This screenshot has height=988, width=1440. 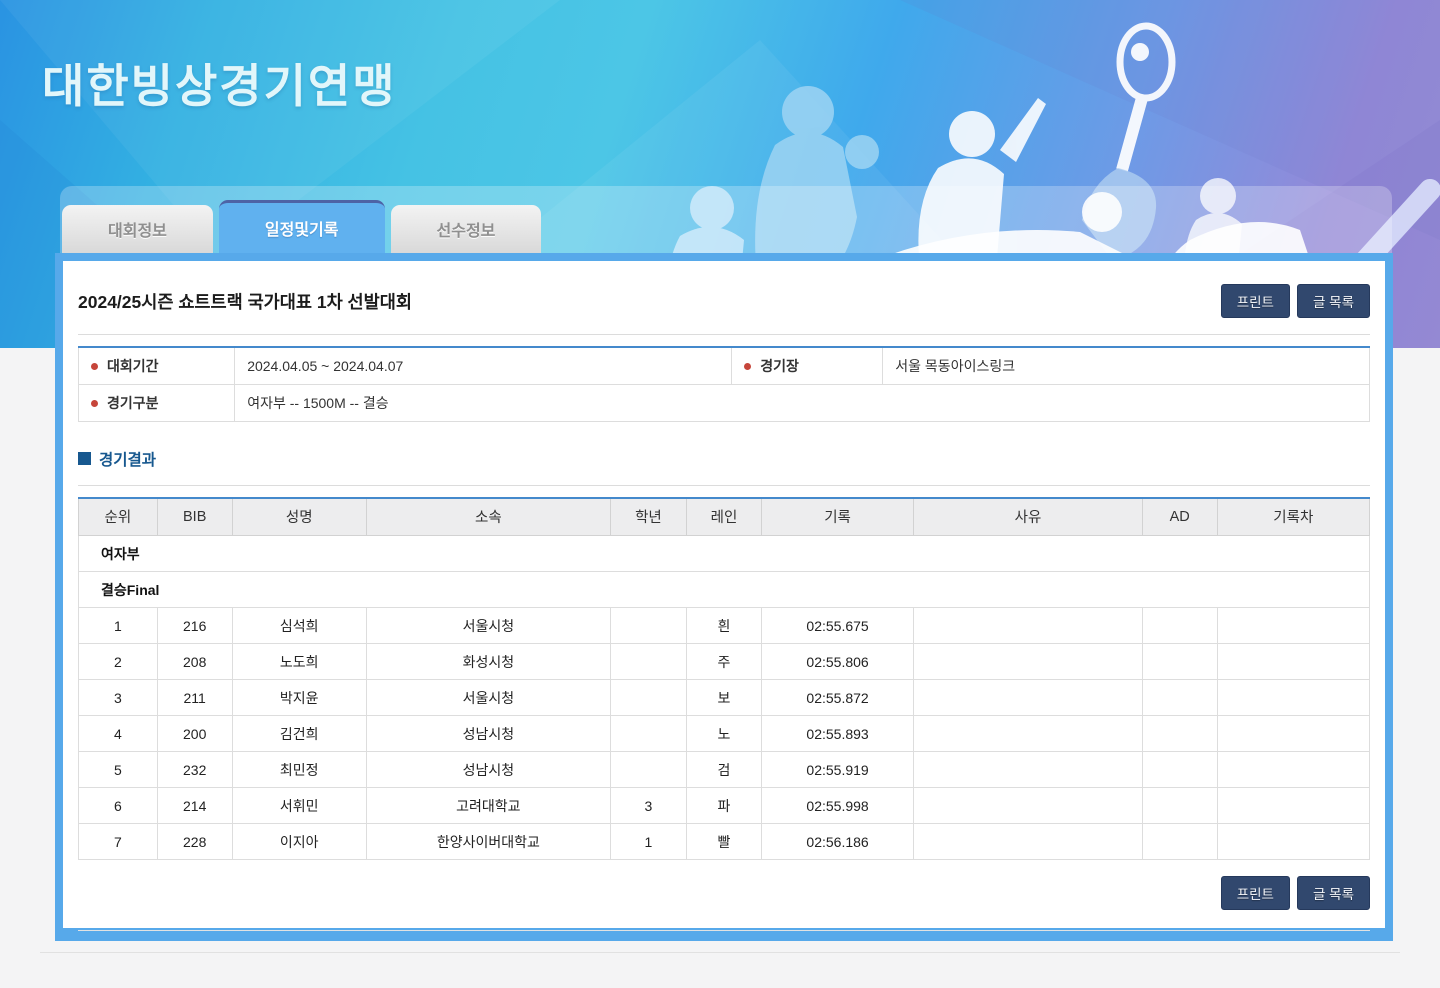 What do you see at coordinates (837, 769) in the screenshot?
I see `result-cell-record: 02:55.919` at bounding box center [837, 769].